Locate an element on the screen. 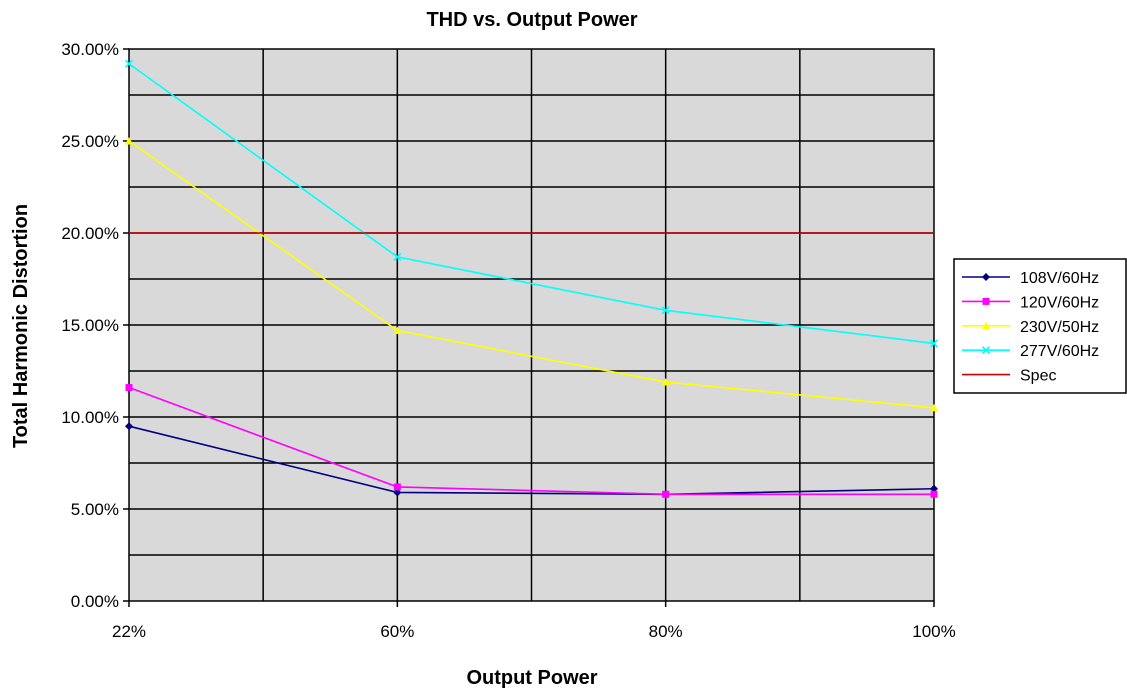 Image resolution: width=1127 pixels, height=694 pixels. legend-item: 230V/50Hz is located at coordinates (1030, 327).